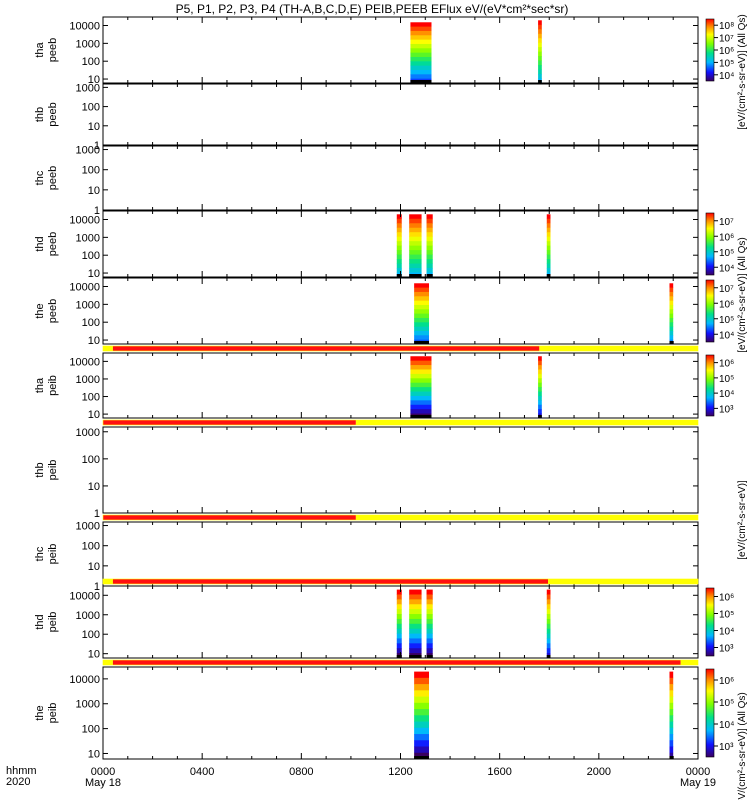  I want to click on panel-frame, so click(400, 114).